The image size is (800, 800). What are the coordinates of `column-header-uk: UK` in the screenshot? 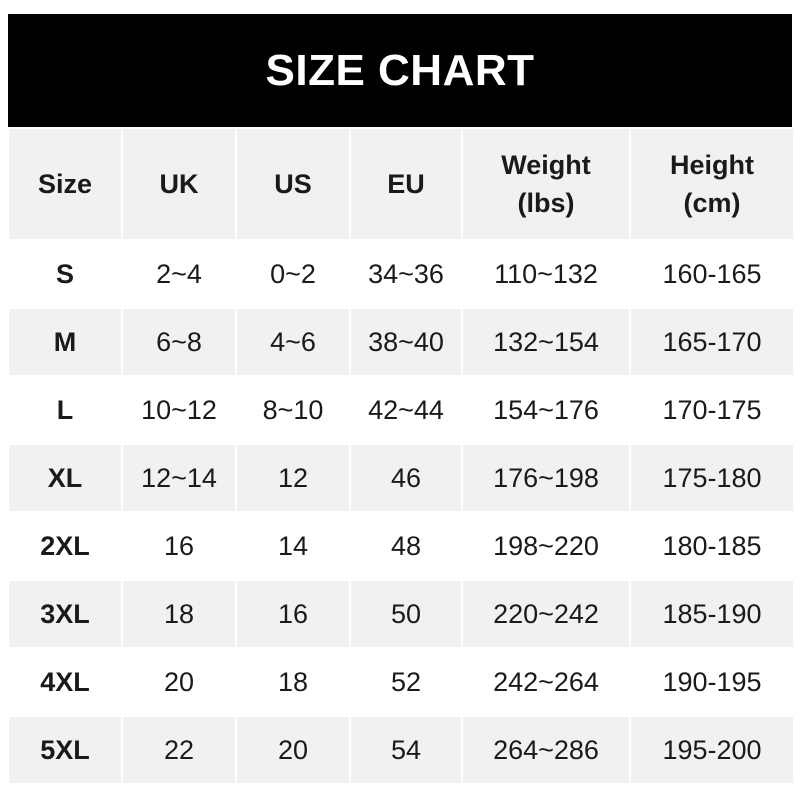 It's located at (179, 184).